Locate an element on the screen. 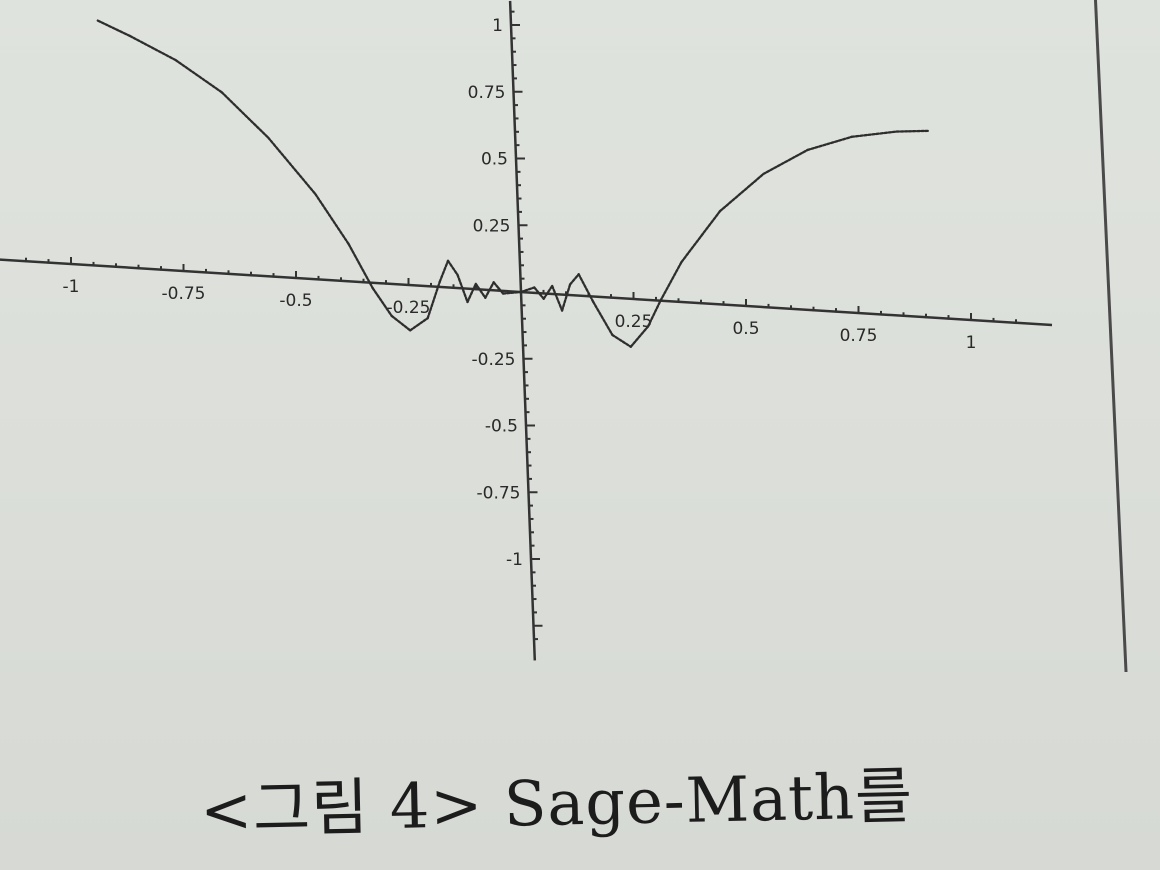 This screenshot has width=1160, height=870. y-tick-label: -0.25 is located at coordinates (494, 360).